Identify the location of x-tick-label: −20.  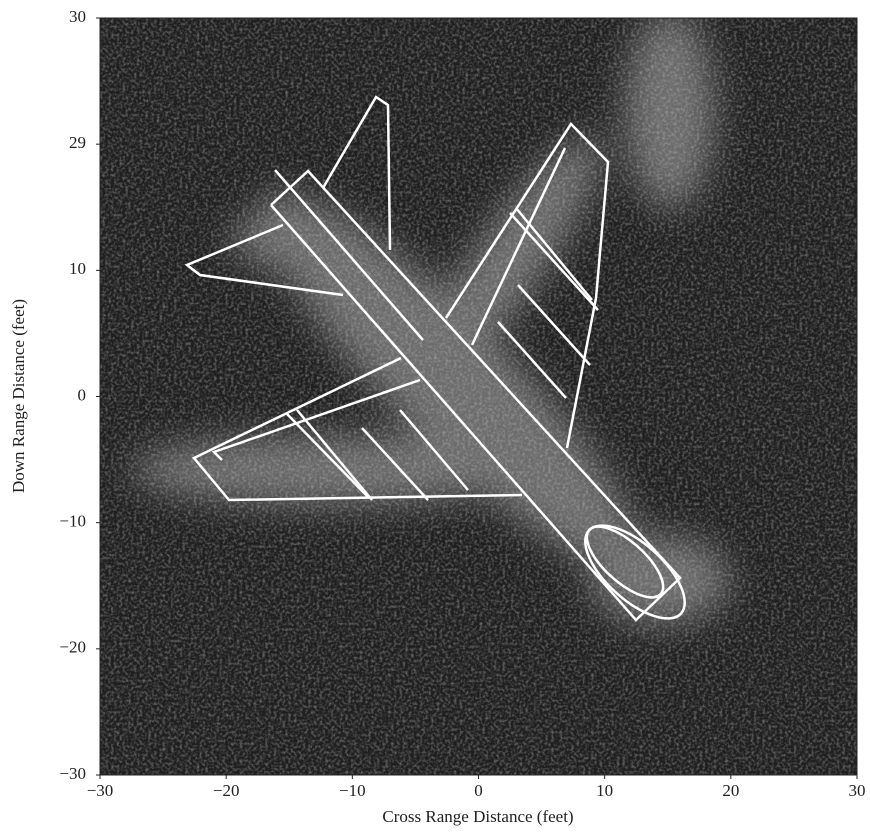
(226, 790).